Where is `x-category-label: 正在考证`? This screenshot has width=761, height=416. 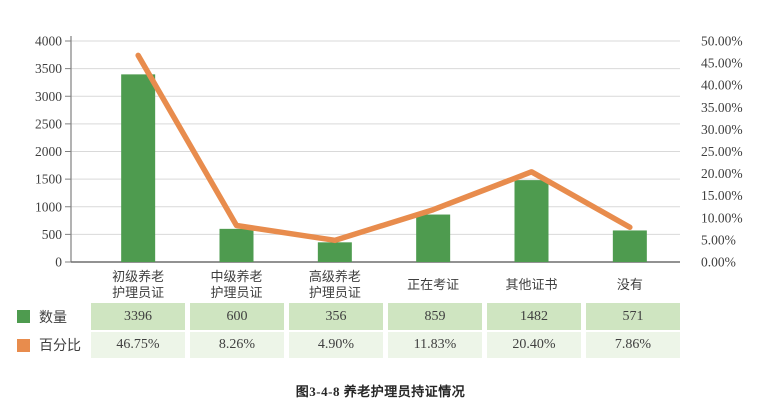 x-category-label: 正在考证 is located at coordinates (433, 284).